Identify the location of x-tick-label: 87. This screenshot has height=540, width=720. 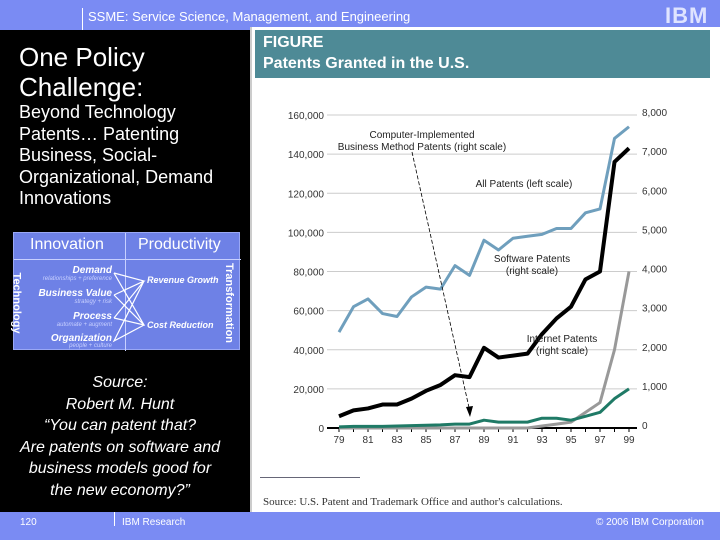
(455, 440).